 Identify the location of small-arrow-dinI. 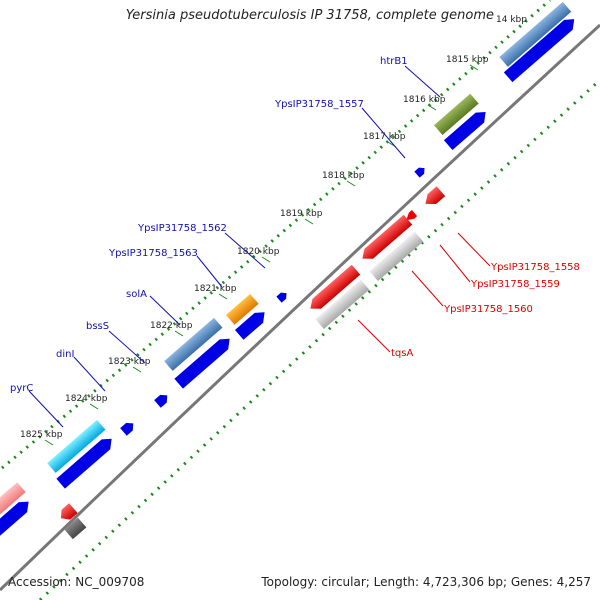
(161, 401).